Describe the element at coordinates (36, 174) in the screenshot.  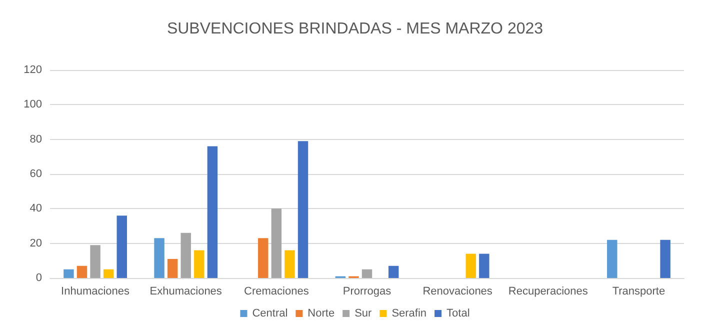
I see `y-tick-label: 60` at that location.